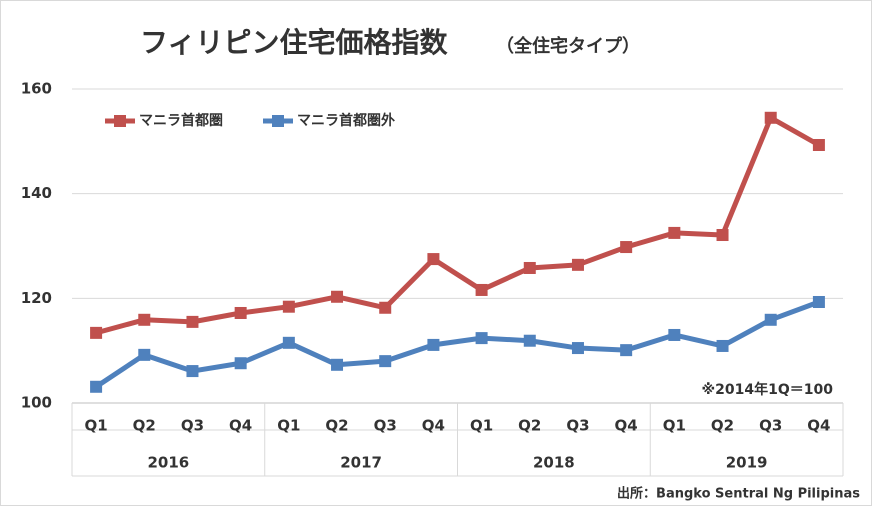 The image size is (872, 506). Describe the element at coordinates (554, 463) in the screenshot. I see `x-group-label: 2018` at that location.